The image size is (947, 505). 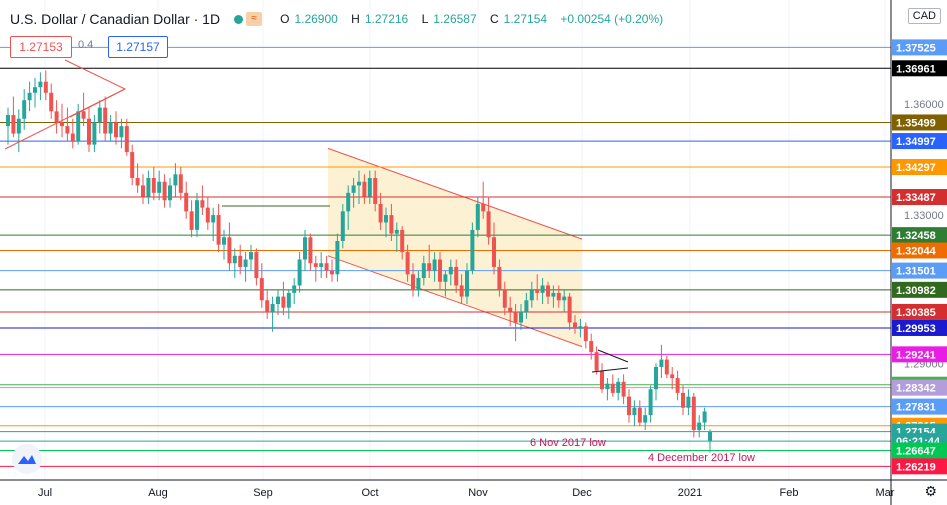 I want to click on level-price-label: 1.37525, so click(x=916, y=48).